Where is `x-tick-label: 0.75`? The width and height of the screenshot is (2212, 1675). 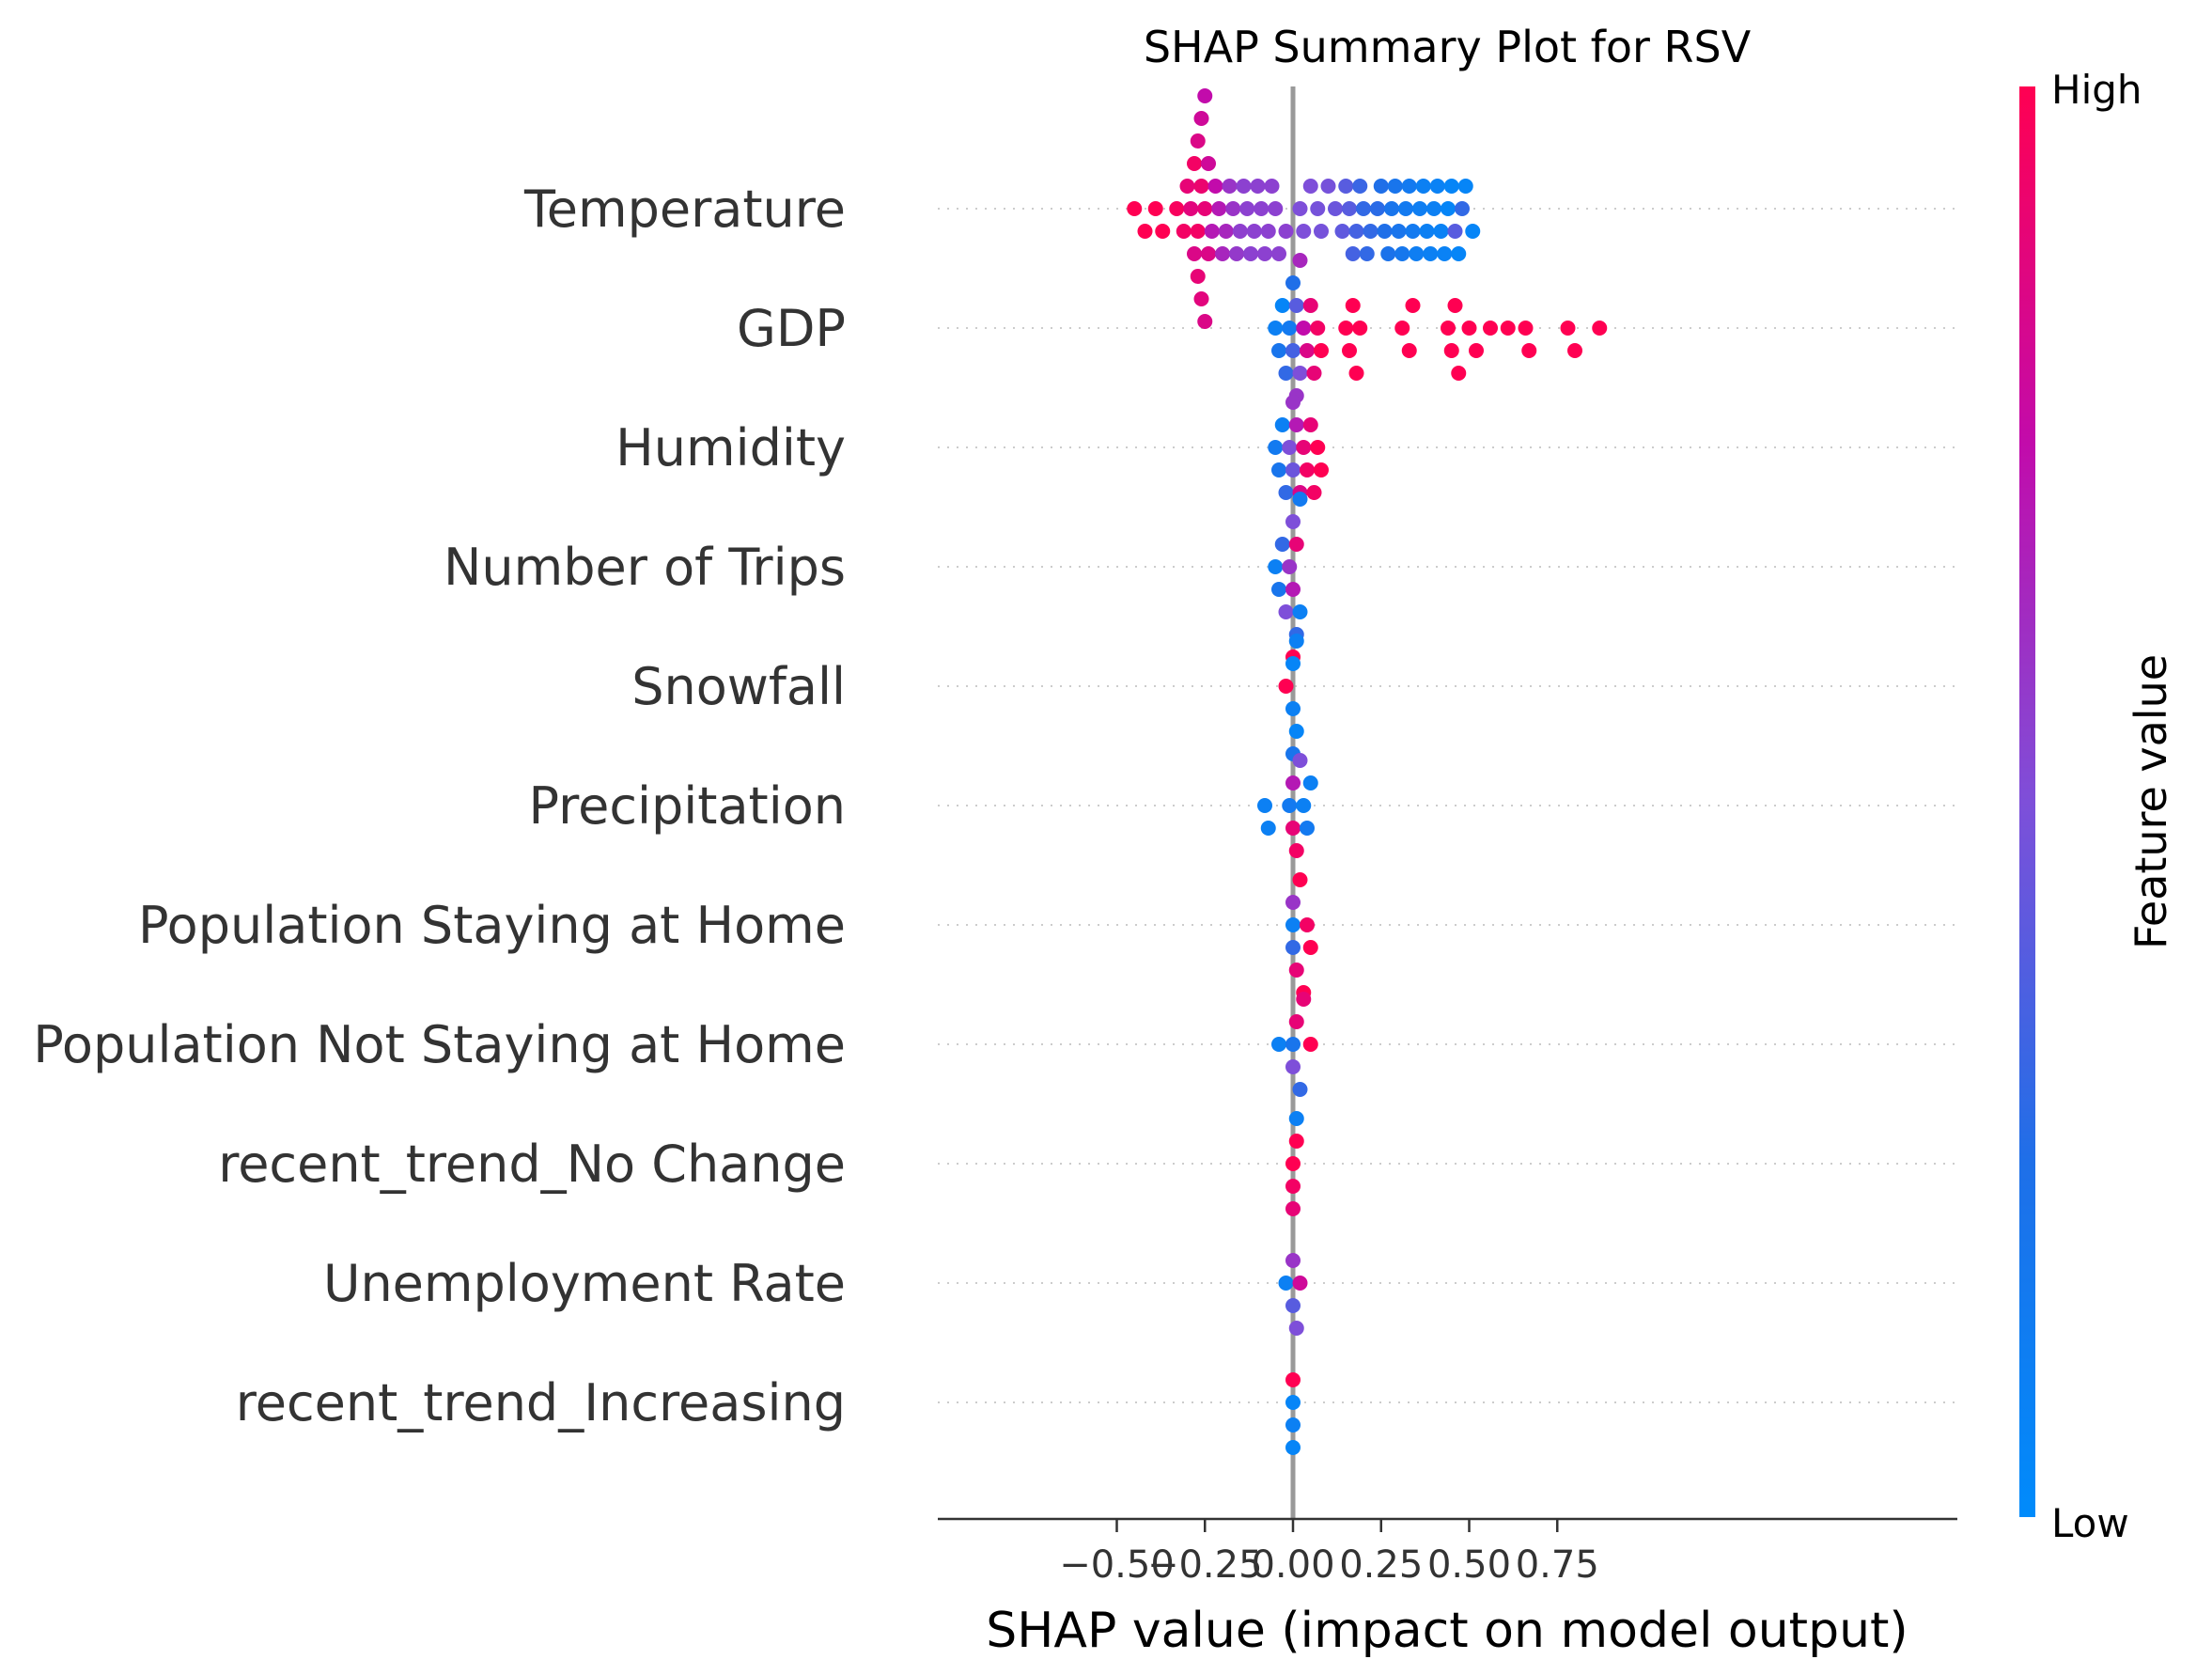
x-tick-label: 0.75 is located at coordinates (1557, 1565).